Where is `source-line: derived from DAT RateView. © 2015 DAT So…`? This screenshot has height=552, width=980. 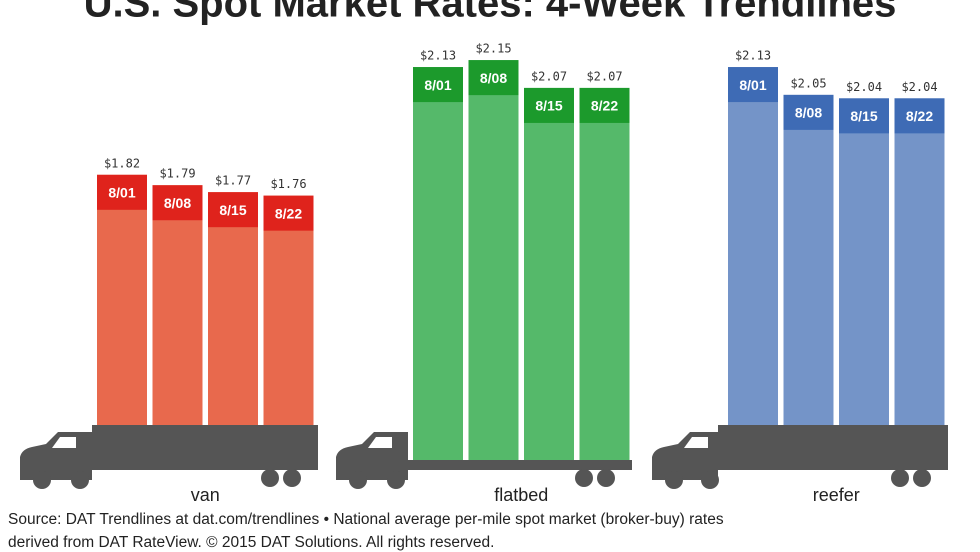
source-line: derived from DAT RateView. © 2015 DAT So… is located at coordinates (251, 542).